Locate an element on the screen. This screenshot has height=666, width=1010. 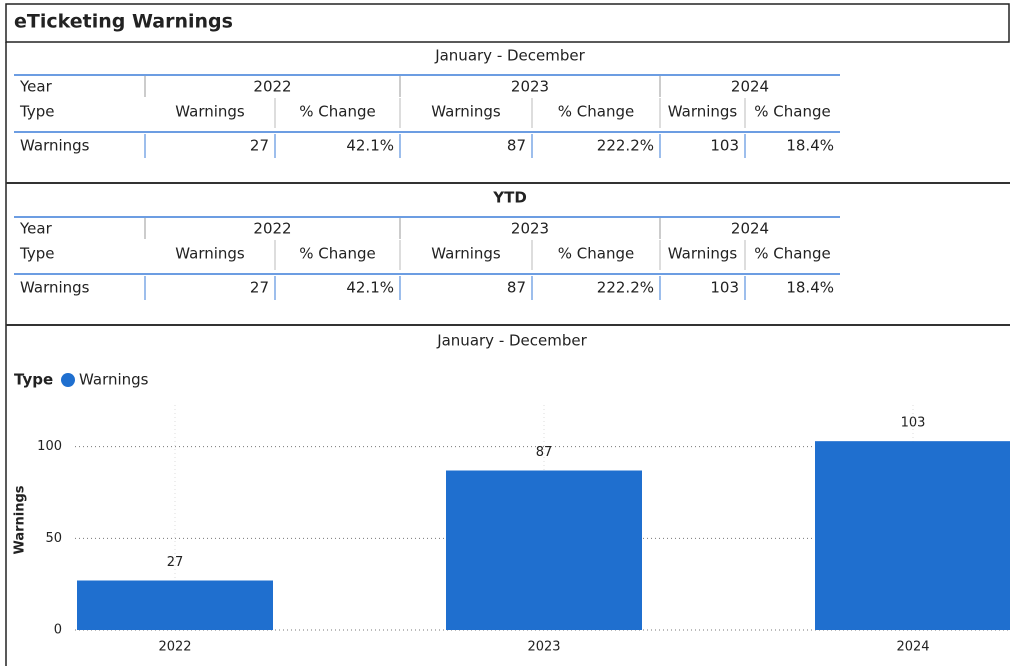
table-title: YTD is located at coordinates (509, 198).